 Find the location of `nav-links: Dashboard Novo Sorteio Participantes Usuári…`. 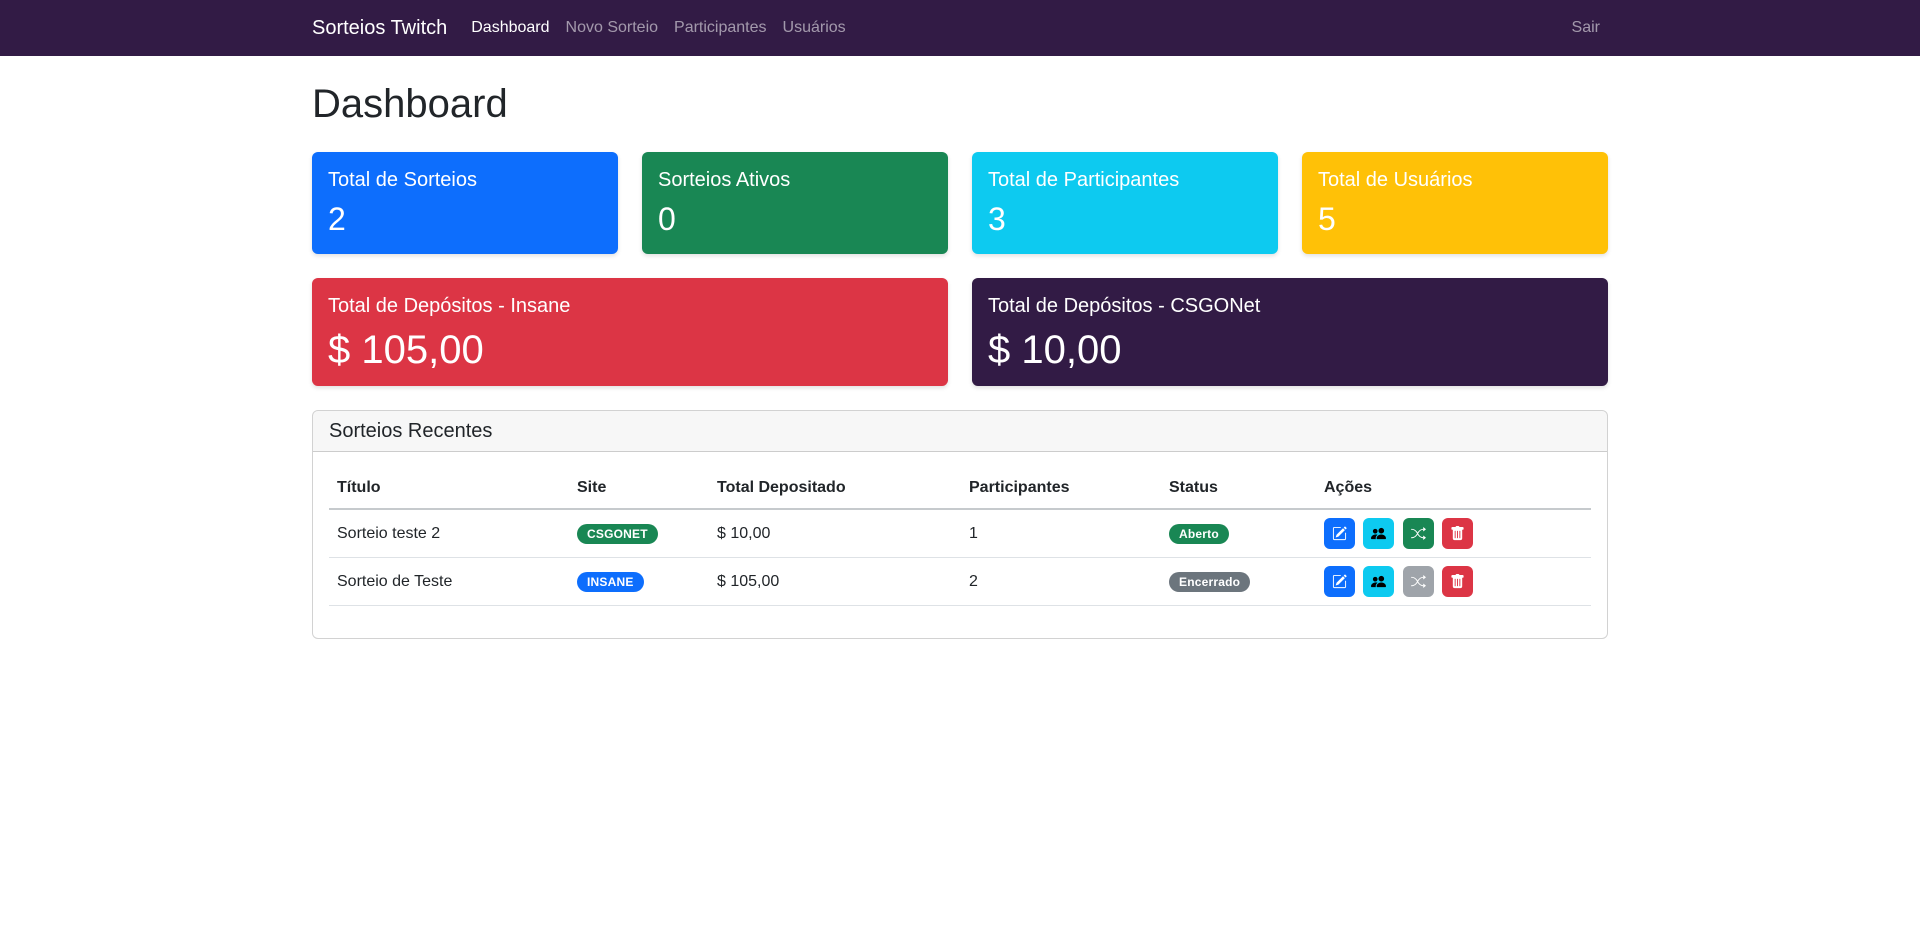

nav-links: Dashboard Novo Sorteio Participantes Usuári… is located at coordinates (1013, 28).